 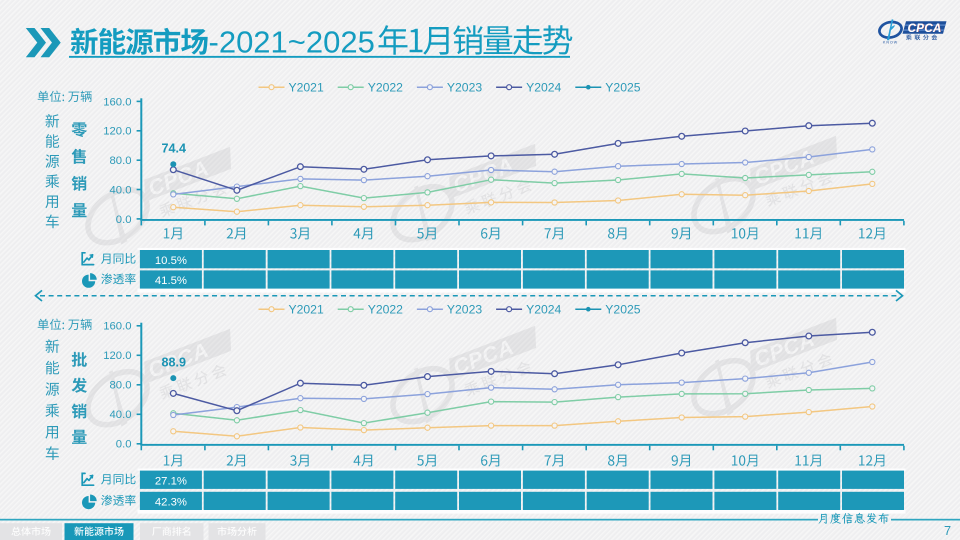 What do you see at coordinates (925, 28) in the screenshot?
I see `svg-text: CPCA` at bounding box center [925, 28].